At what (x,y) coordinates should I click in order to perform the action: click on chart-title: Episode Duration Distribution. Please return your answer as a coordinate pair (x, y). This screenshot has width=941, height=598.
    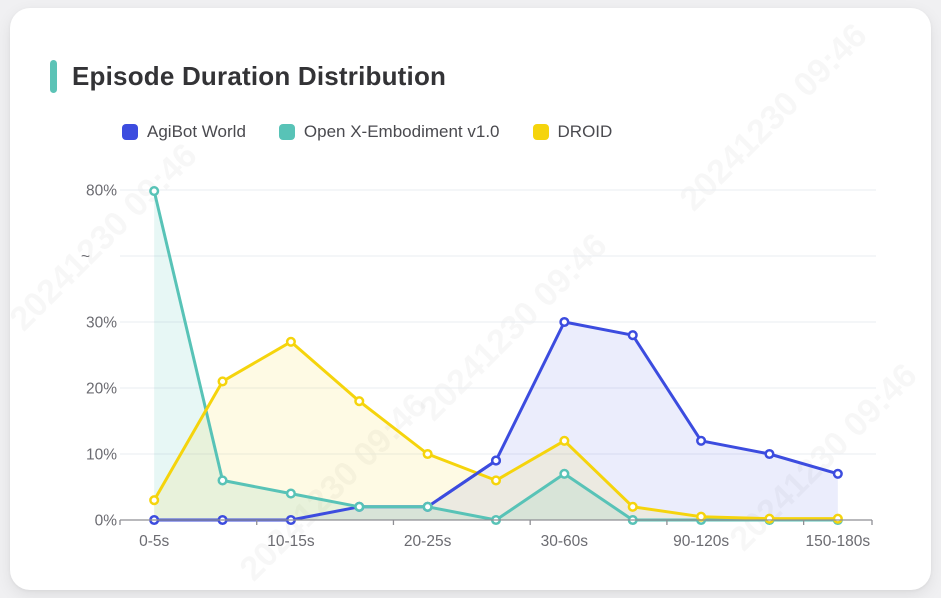
    Looking at the image, I should click on (259, 76).